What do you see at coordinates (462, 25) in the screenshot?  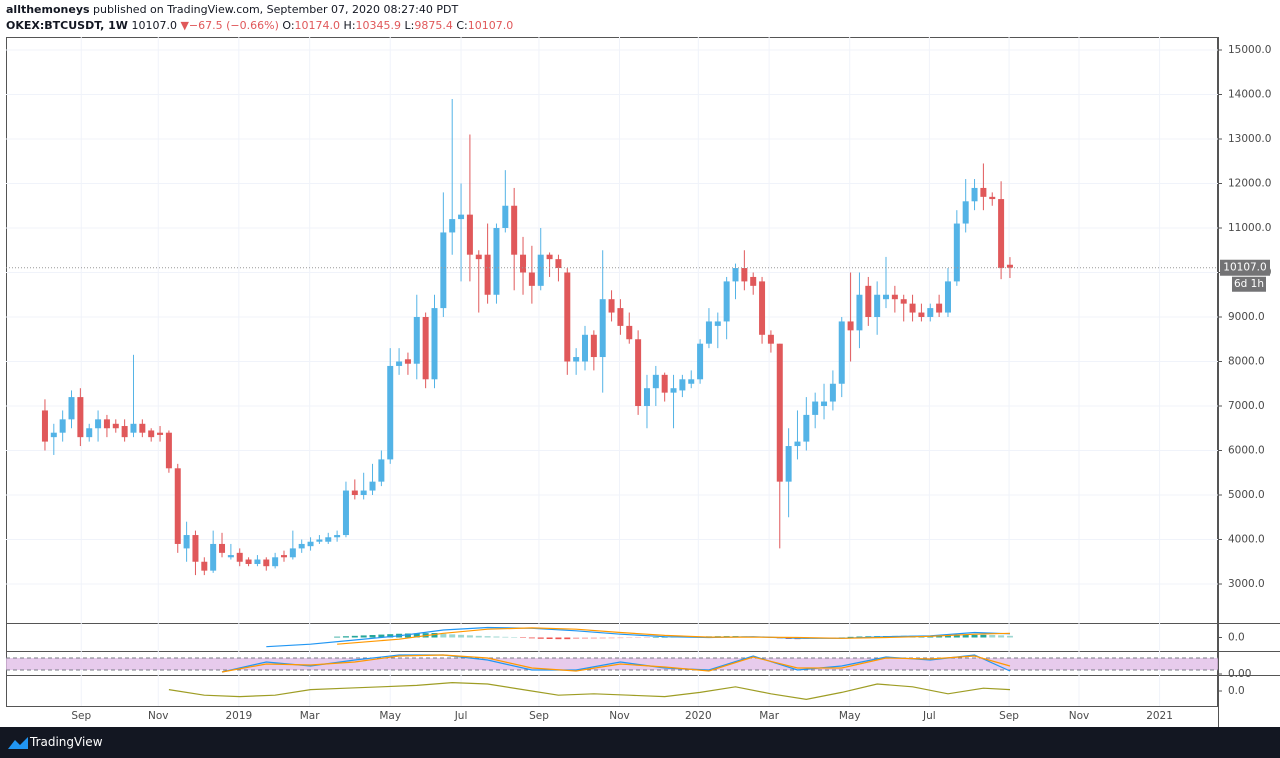 I see `ohlc-key: C:` at bounding box center [462, 25].